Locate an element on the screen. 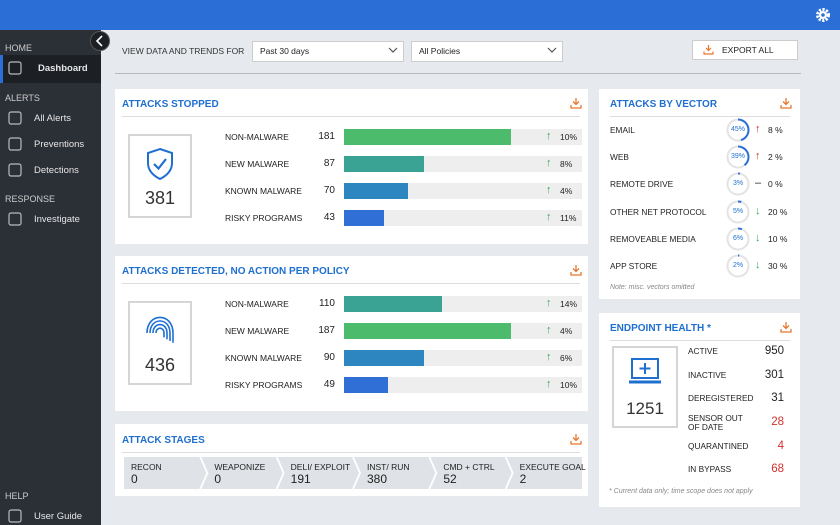  trend-change: 8% is located at coordinates (566, 164).